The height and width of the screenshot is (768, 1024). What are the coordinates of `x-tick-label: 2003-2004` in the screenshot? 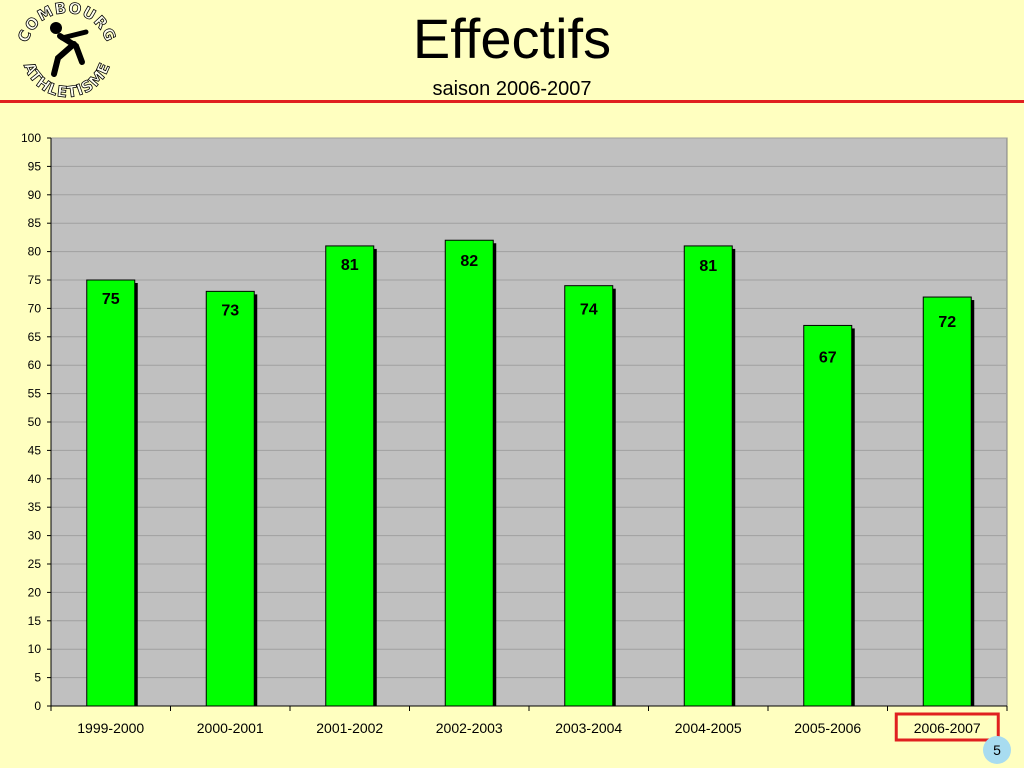 It's located at (588, 728).